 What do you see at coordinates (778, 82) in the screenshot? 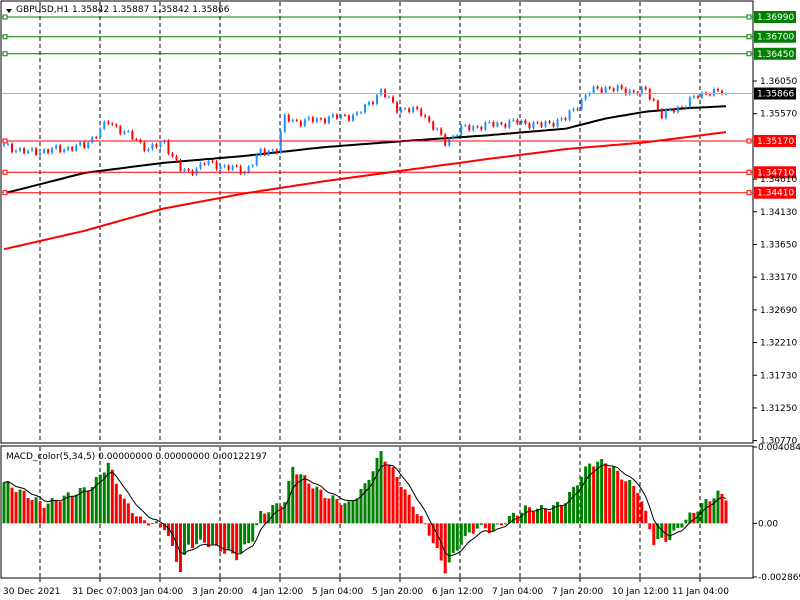
I see `y-tick-label: 1.36050` at bounding box center [778, 82].